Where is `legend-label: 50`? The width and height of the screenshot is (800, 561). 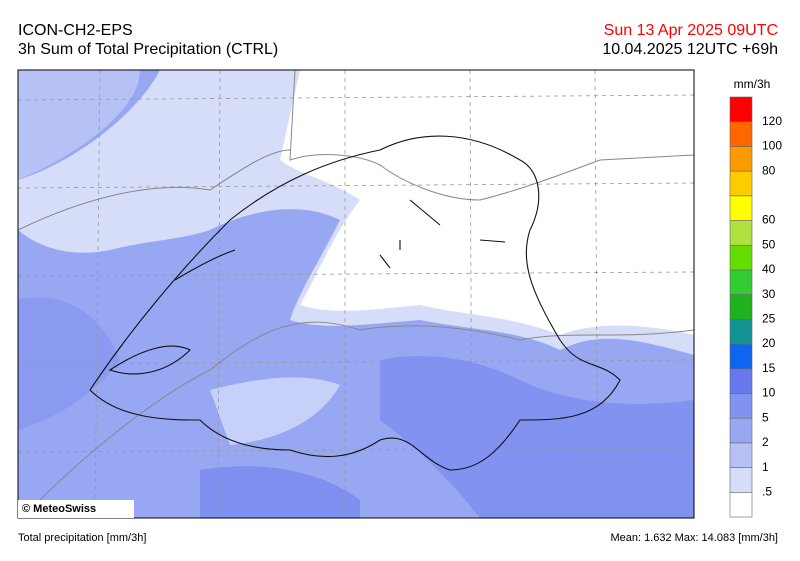 legend-label: 50 is located at coordinates (769, 244).